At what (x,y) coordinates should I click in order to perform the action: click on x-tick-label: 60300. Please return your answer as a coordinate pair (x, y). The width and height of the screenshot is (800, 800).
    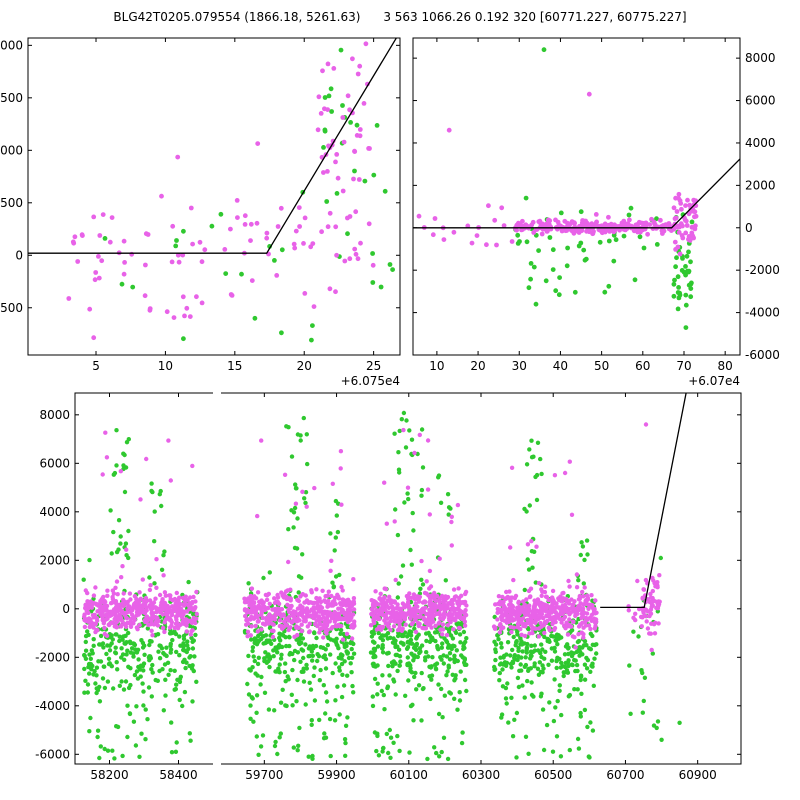
    Looking at the image, I should click on (481, 775).